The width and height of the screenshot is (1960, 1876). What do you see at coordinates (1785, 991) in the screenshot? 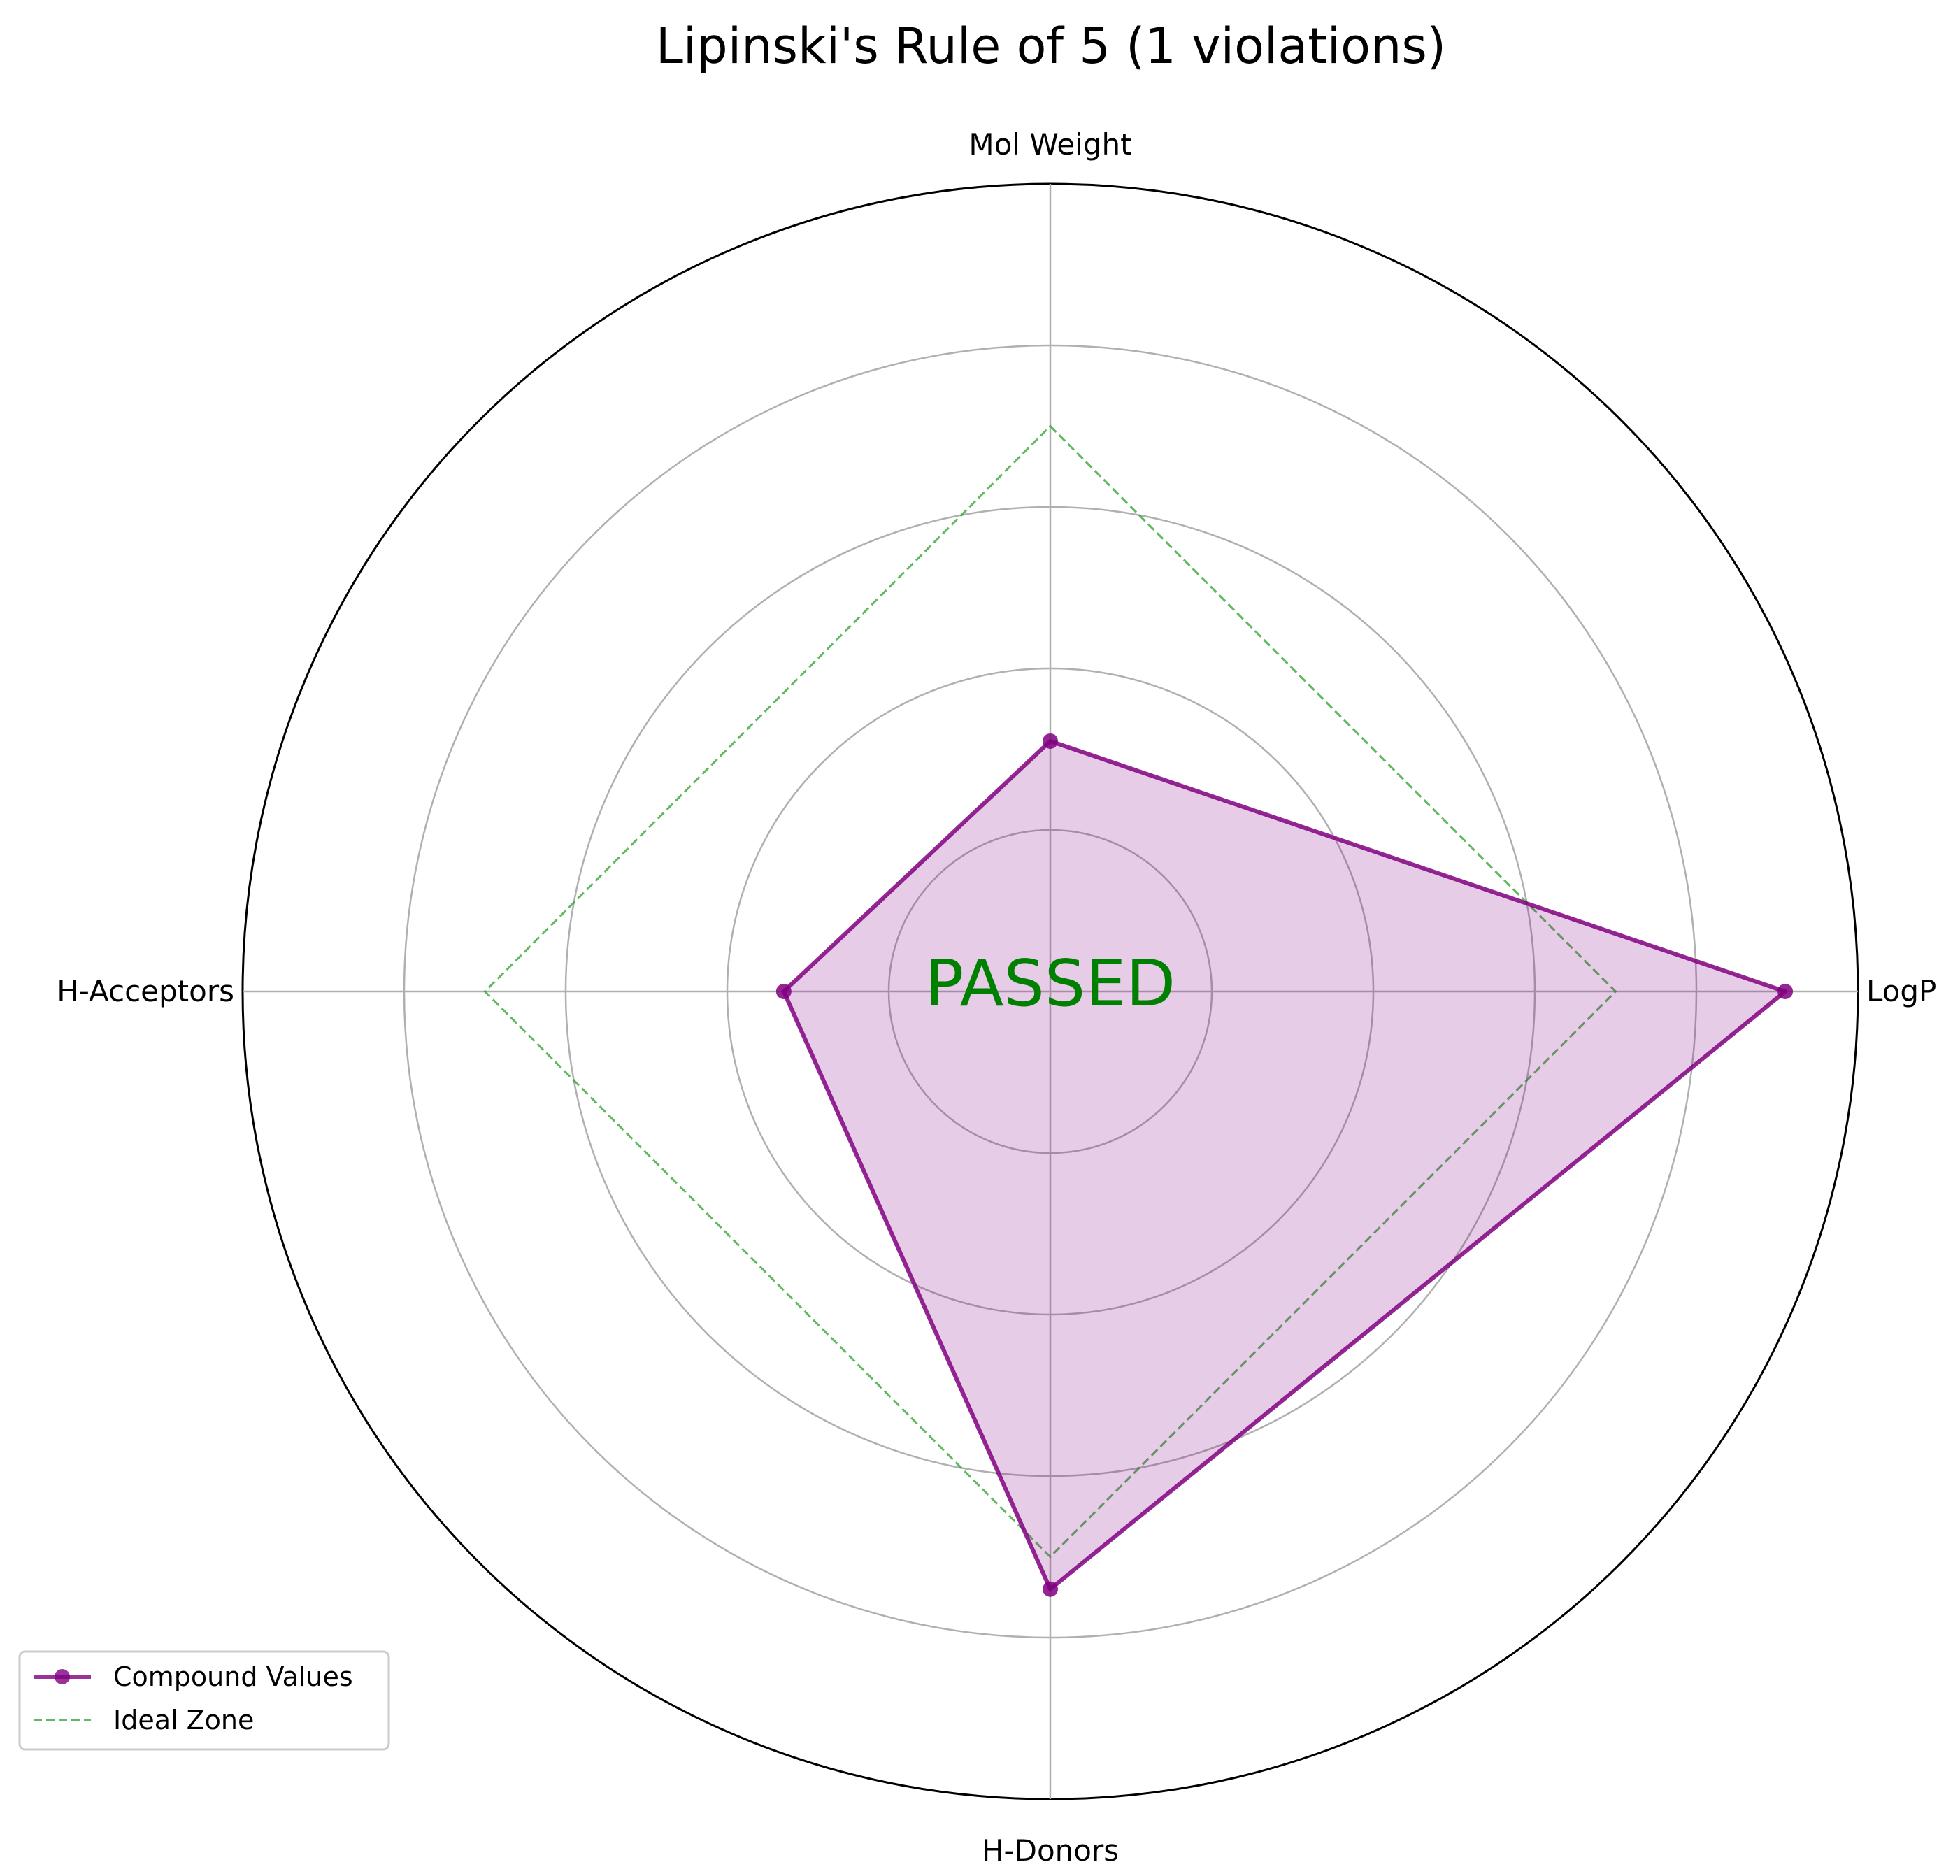
I see `compound-point-logp` at bounding box center [1785, 991].